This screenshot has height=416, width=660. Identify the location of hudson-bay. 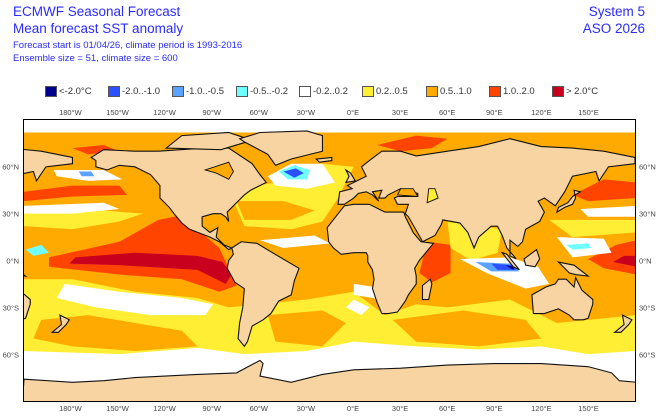
(218, 170).